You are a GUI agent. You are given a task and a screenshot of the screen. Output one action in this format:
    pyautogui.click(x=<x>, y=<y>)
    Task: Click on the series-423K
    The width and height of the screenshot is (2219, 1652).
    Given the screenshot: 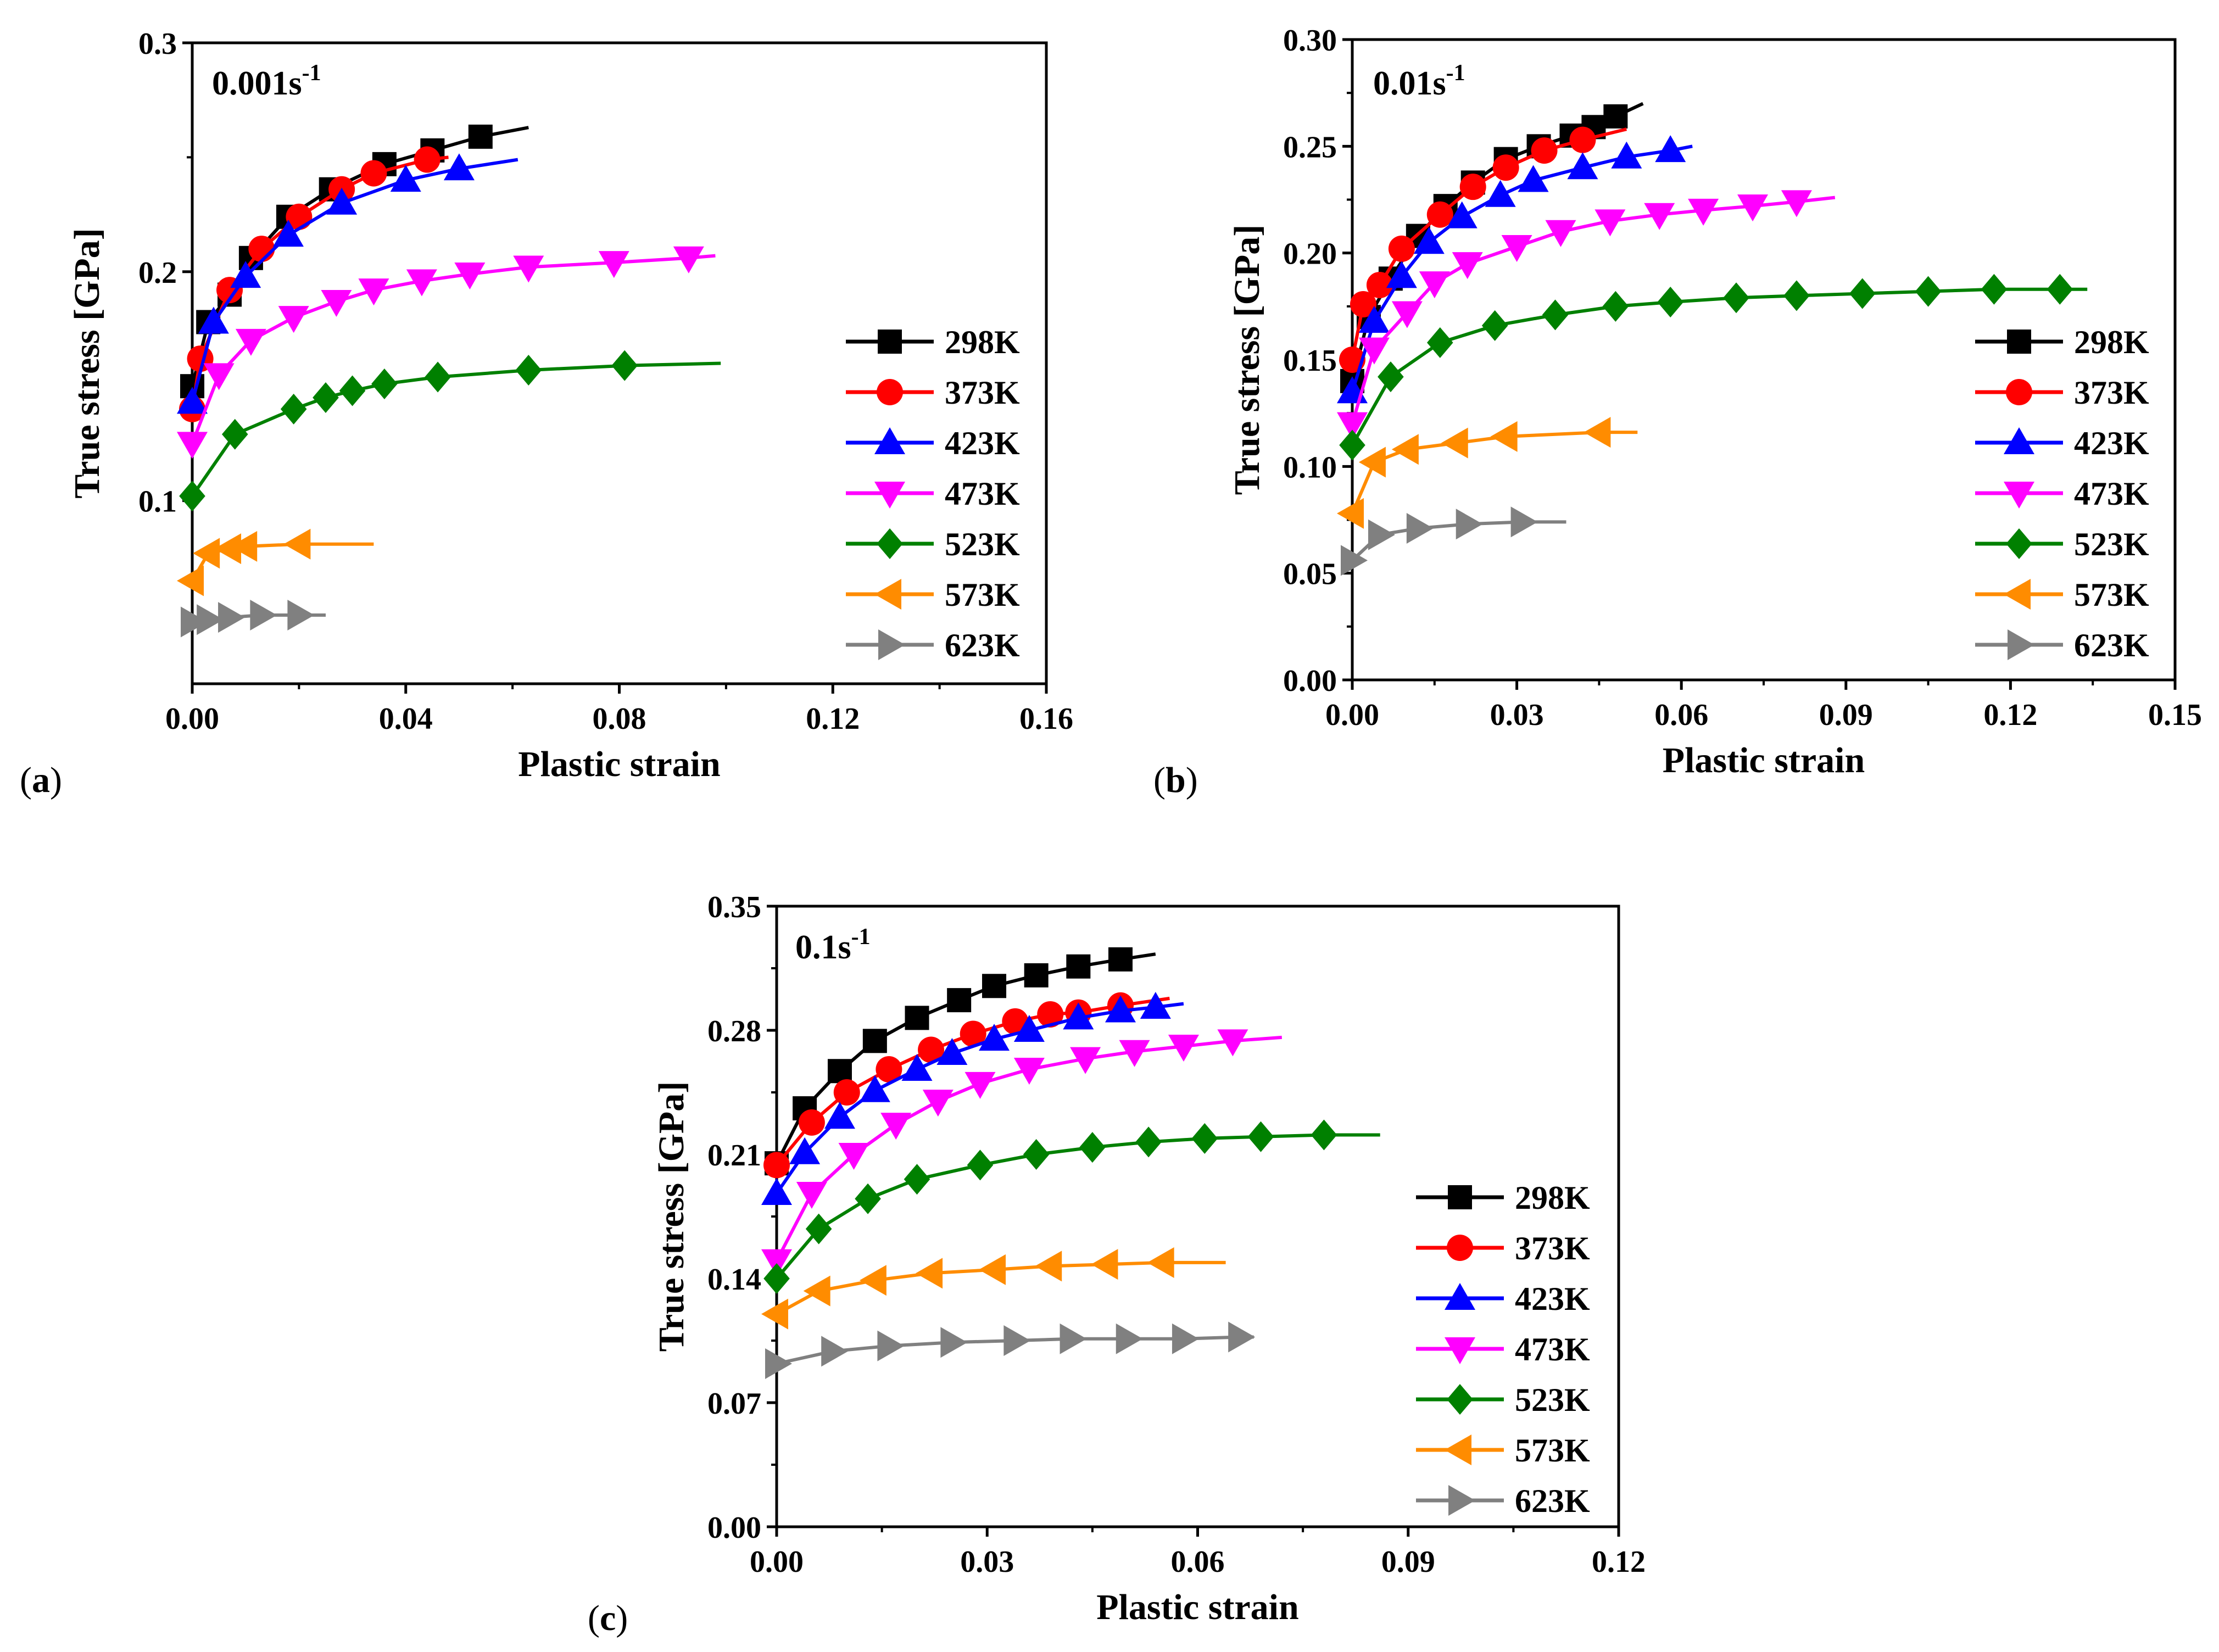 What is the action you would take?
    pyautogui.click(x=1515, y=269)
    